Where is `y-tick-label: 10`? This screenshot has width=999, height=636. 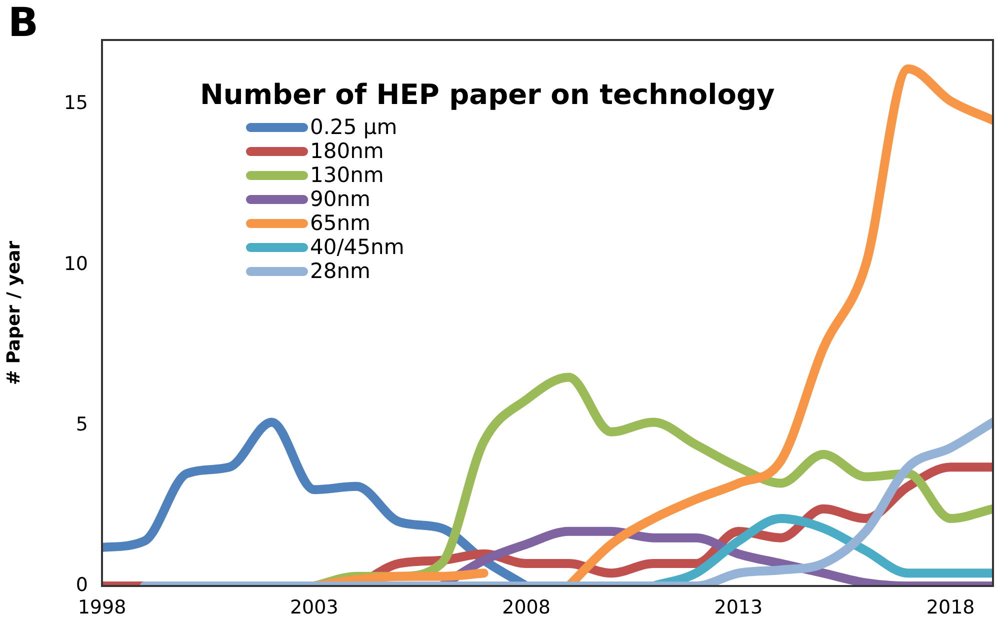 y-tick-label: 10 is located at coordinates (76, 263).